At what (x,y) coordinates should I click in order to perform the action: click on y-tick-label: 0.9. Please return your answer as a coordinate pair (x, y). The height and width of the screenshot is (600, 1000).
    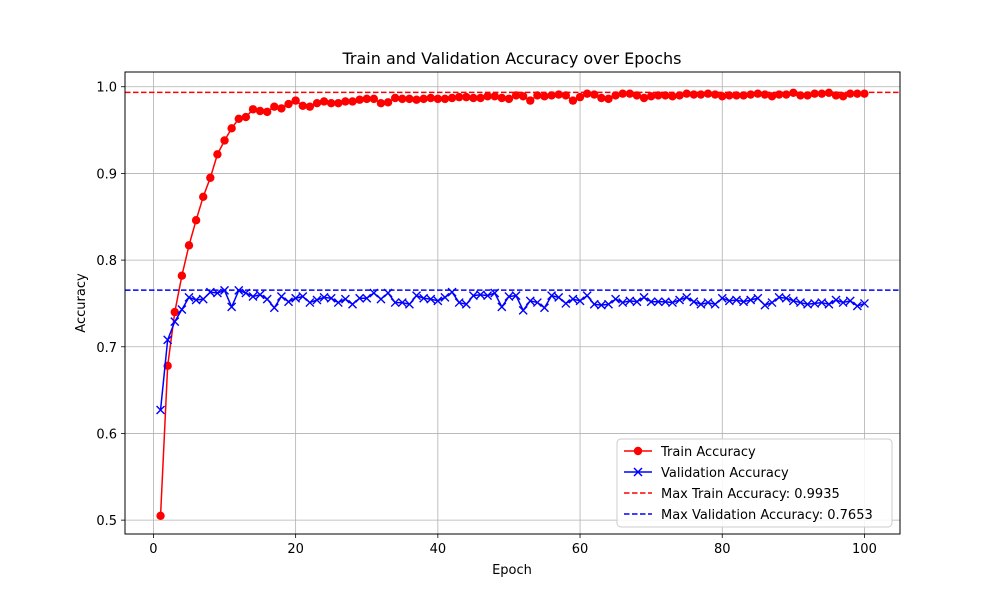
    Looking at the image, I should click on (106, 174).